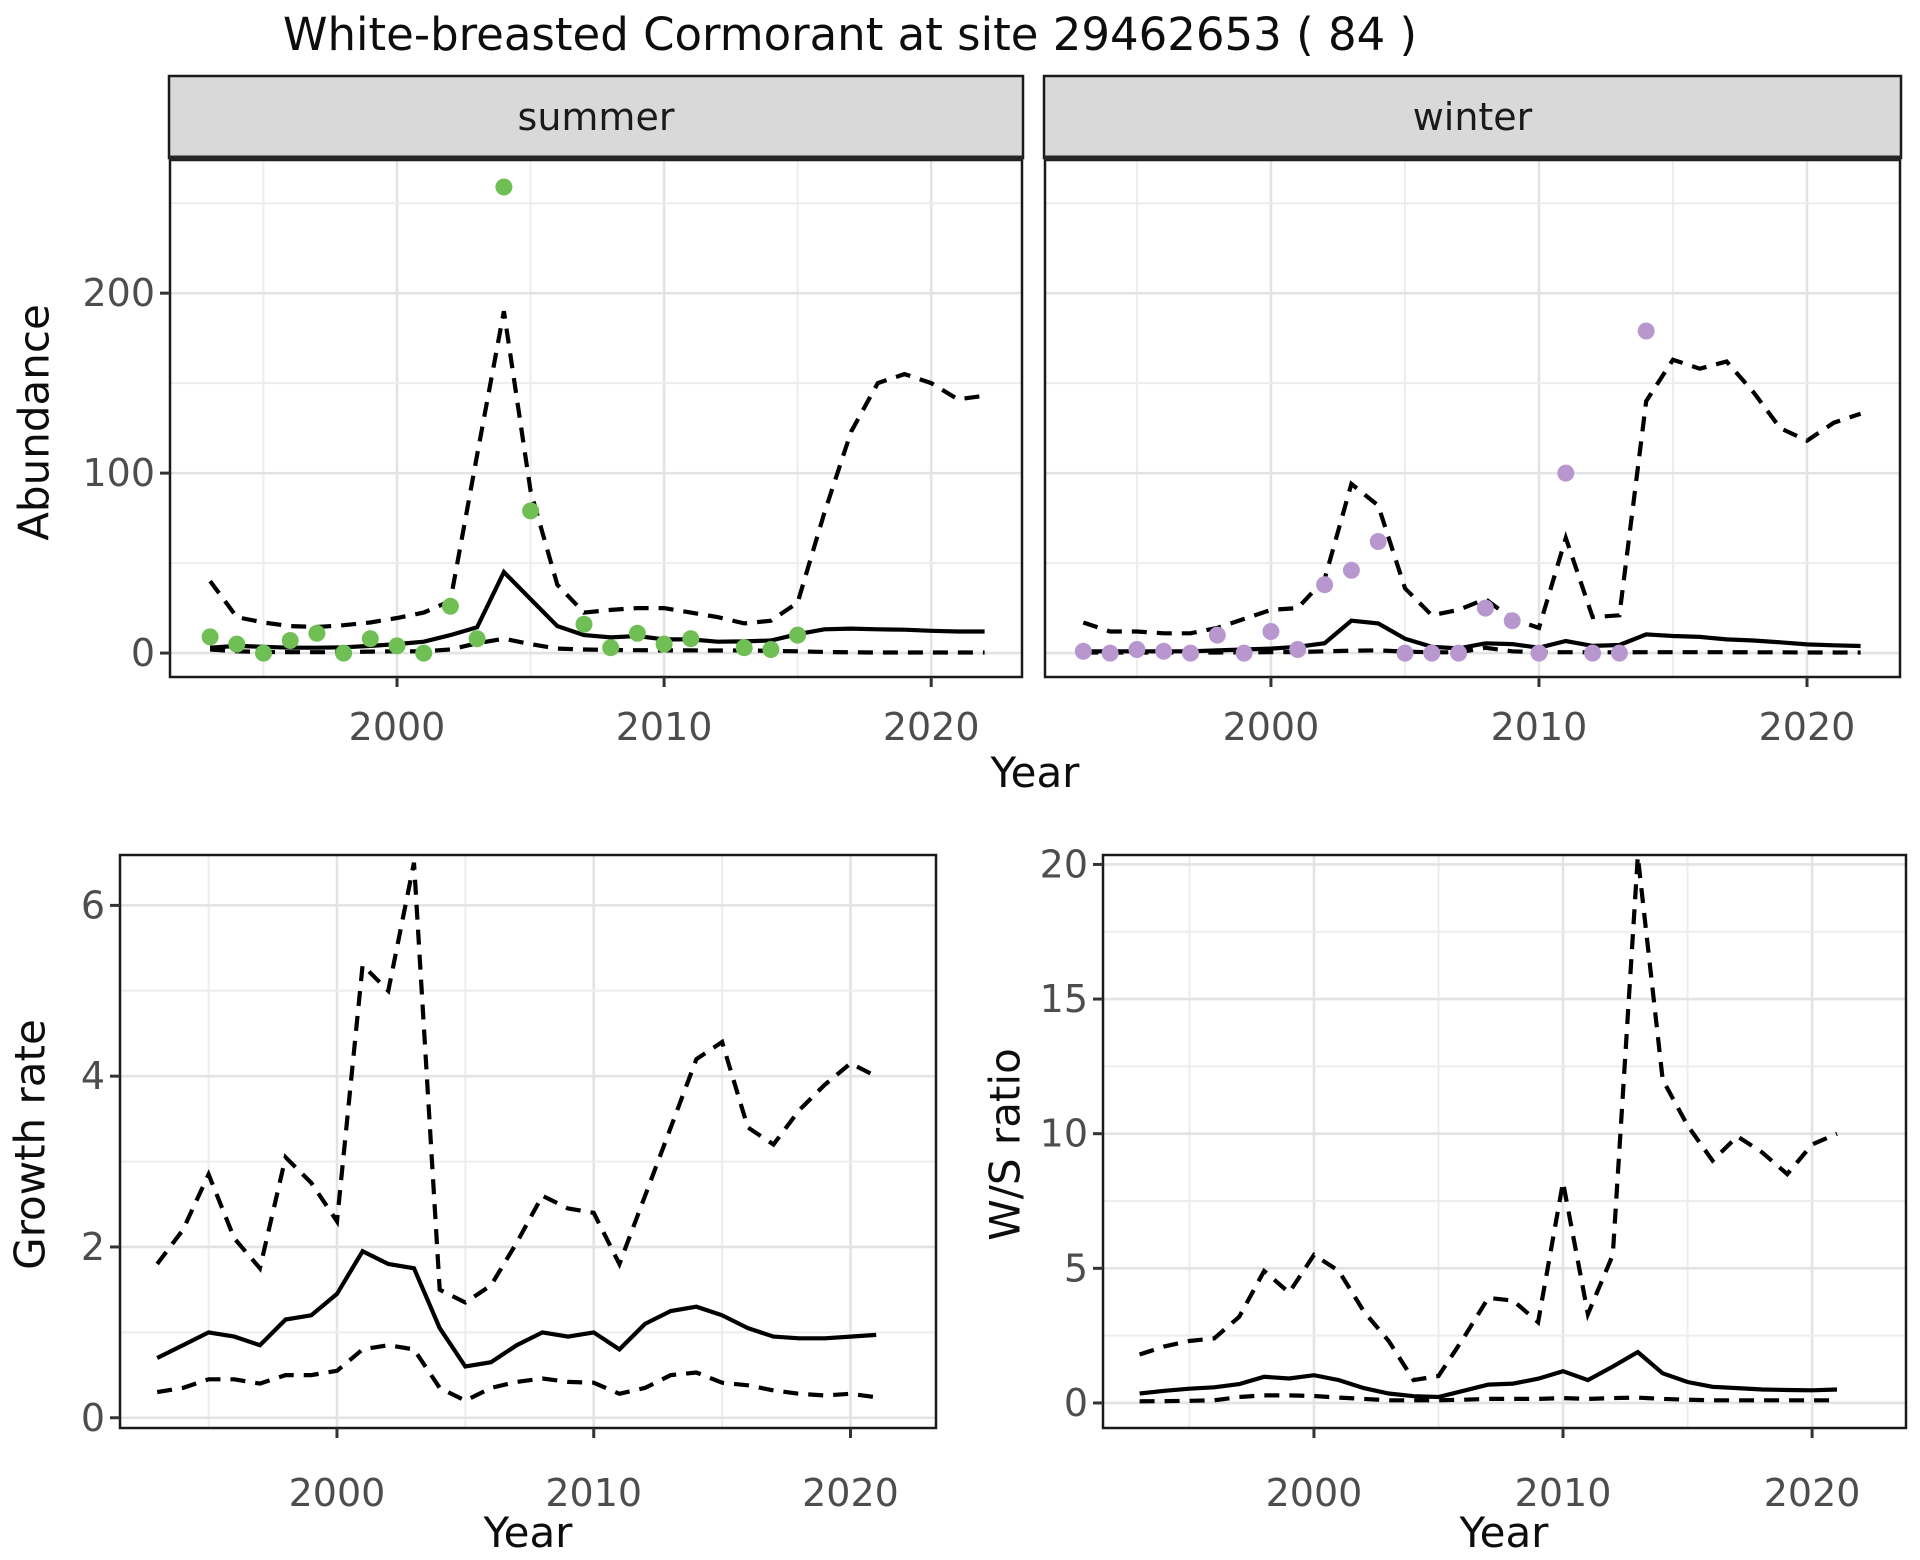 The width and height of the screenshot is (1920, 1560). I want to click on x-axis-title-year-growth: Year, so click(528, 1532).